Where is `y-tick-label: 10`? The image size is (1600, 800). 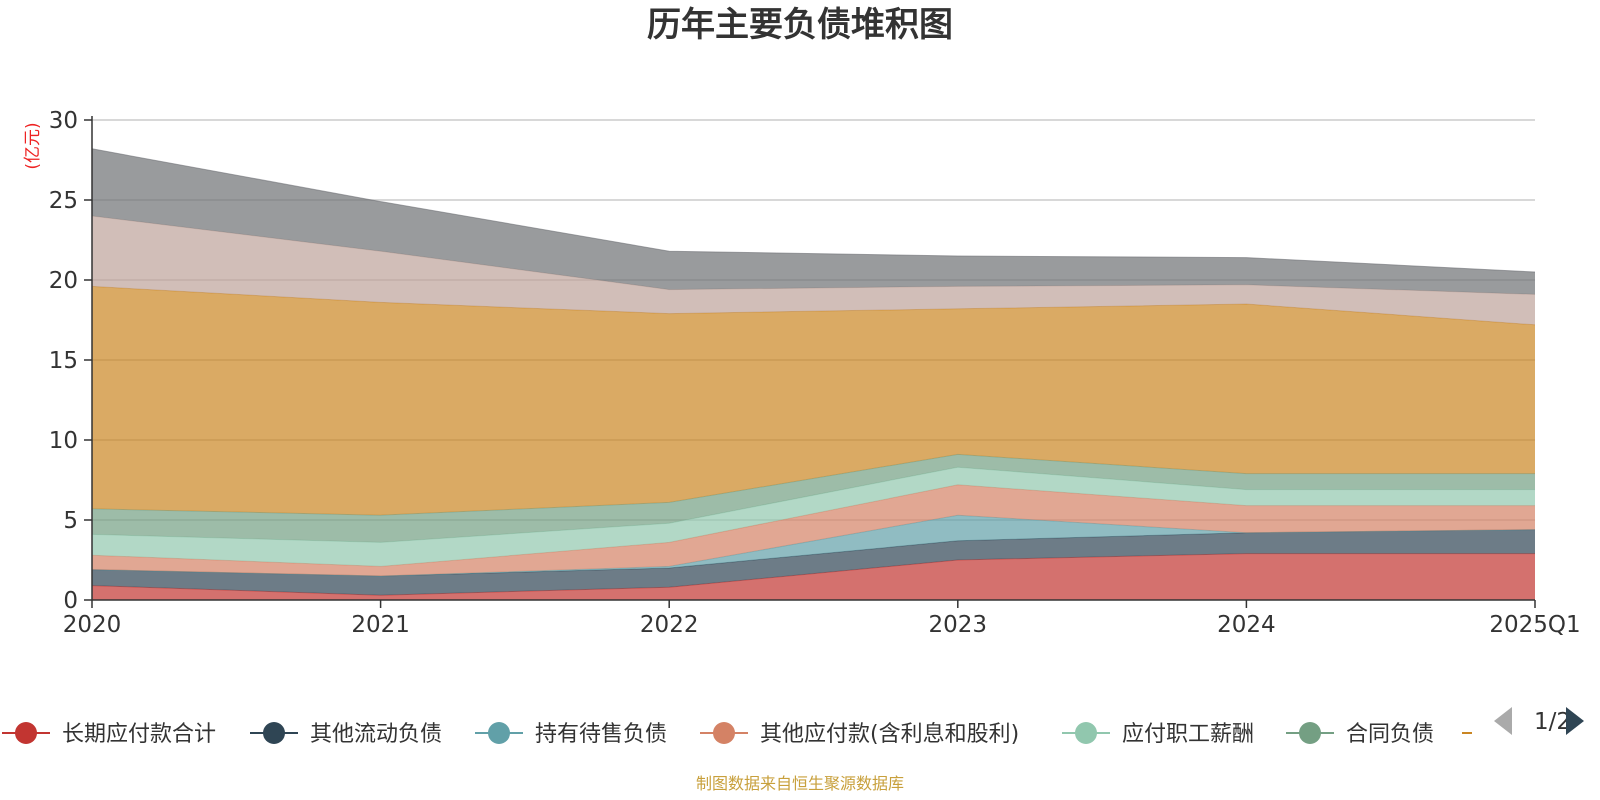 y-tick-label: 10 is located at coordinates (63, 441).